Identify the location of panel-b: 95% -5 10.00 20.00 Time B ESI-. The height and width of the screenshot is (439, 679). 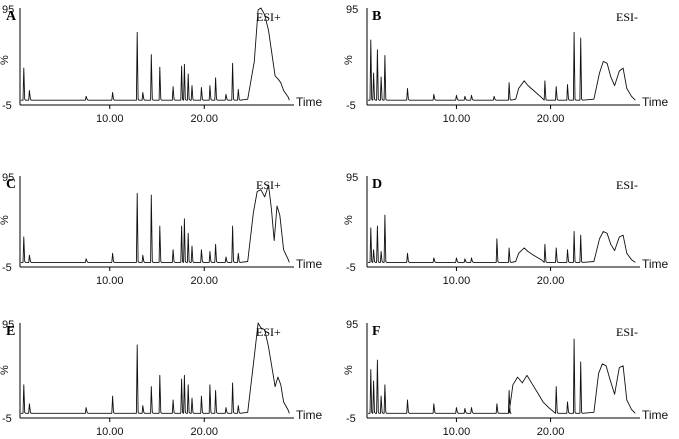
(506, 64).